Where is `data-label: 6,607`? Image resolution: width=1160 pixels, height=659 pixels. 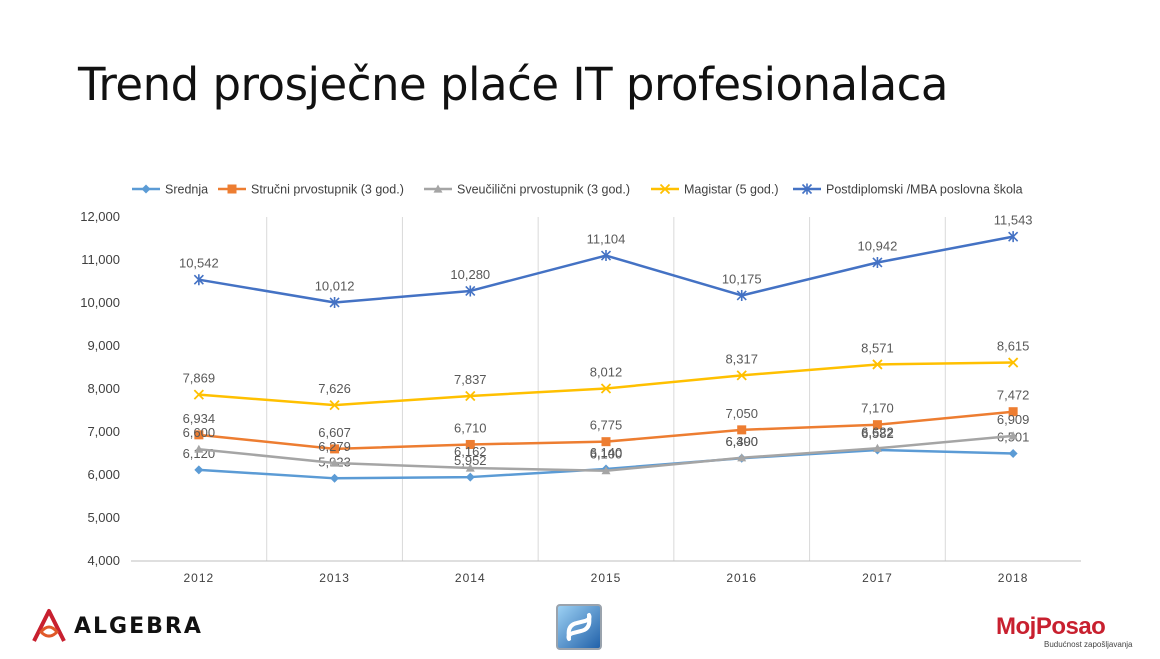
data-label: 6,607 is located at coordinates (334, 432).